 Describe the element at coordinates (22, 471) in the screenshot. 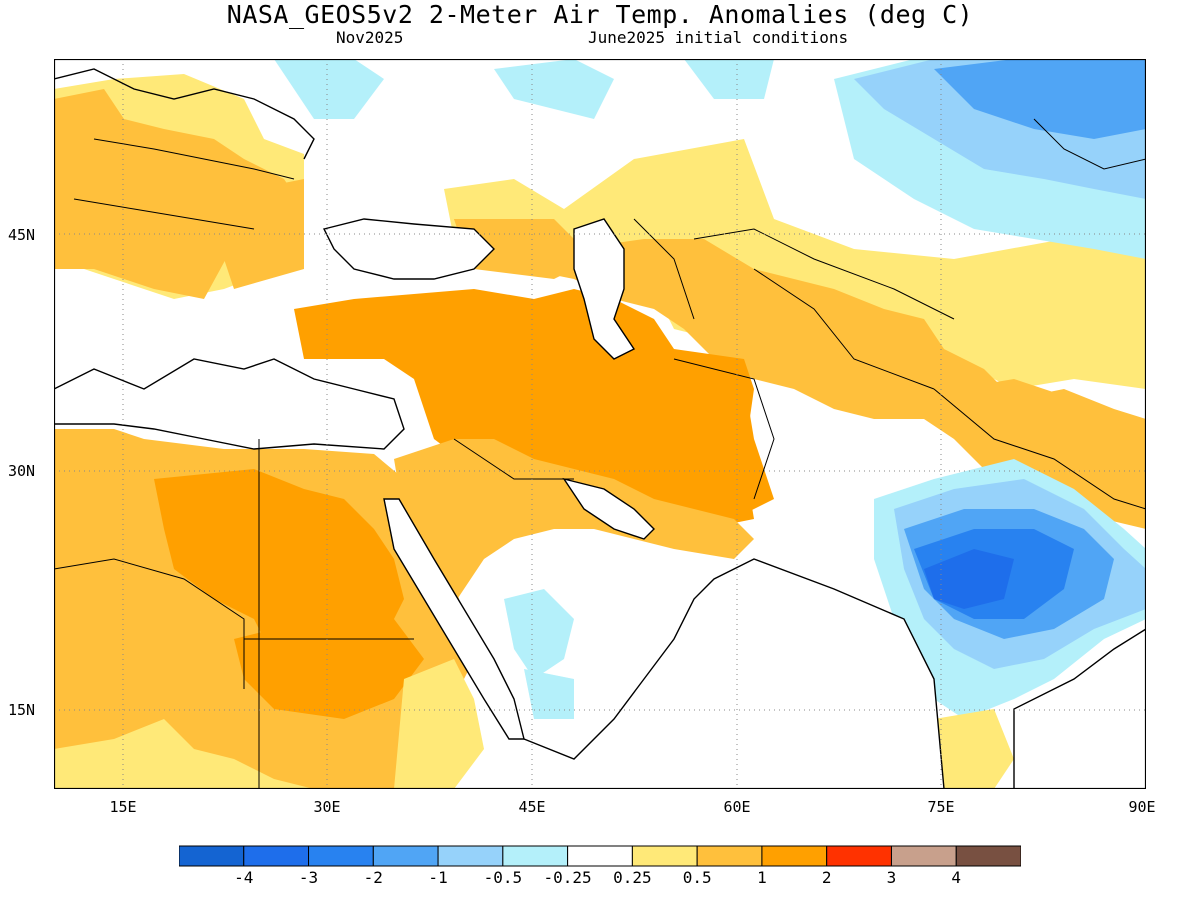

I see `lat-label-30n: 30N` at that location.